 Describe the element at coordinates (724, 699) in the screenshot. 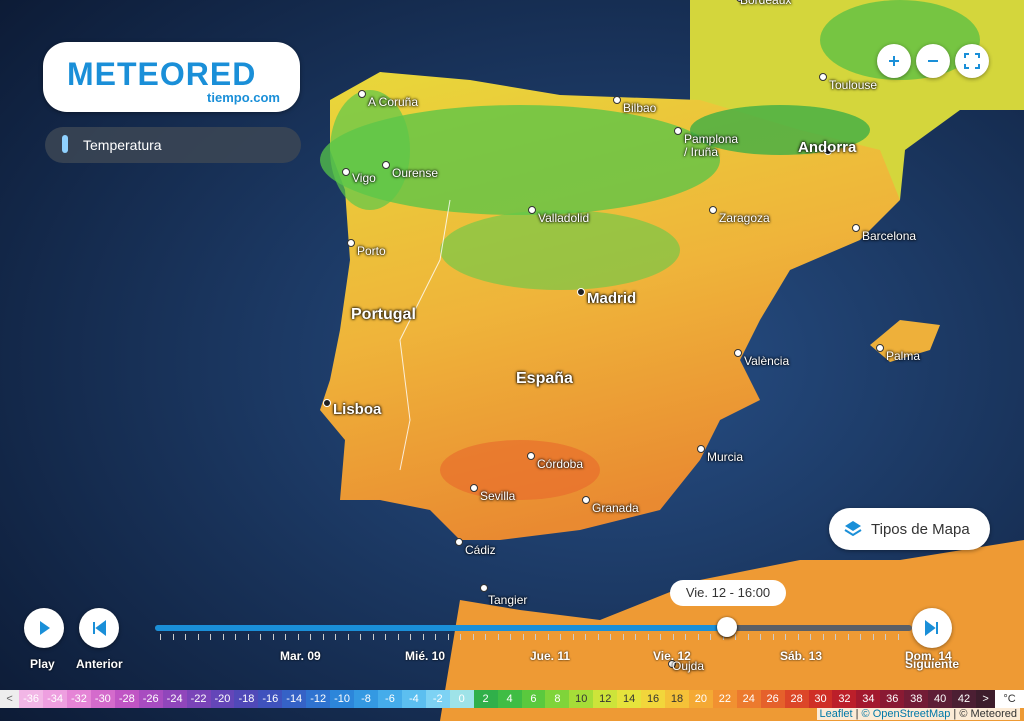

I see `legend-item: 22` at that location.